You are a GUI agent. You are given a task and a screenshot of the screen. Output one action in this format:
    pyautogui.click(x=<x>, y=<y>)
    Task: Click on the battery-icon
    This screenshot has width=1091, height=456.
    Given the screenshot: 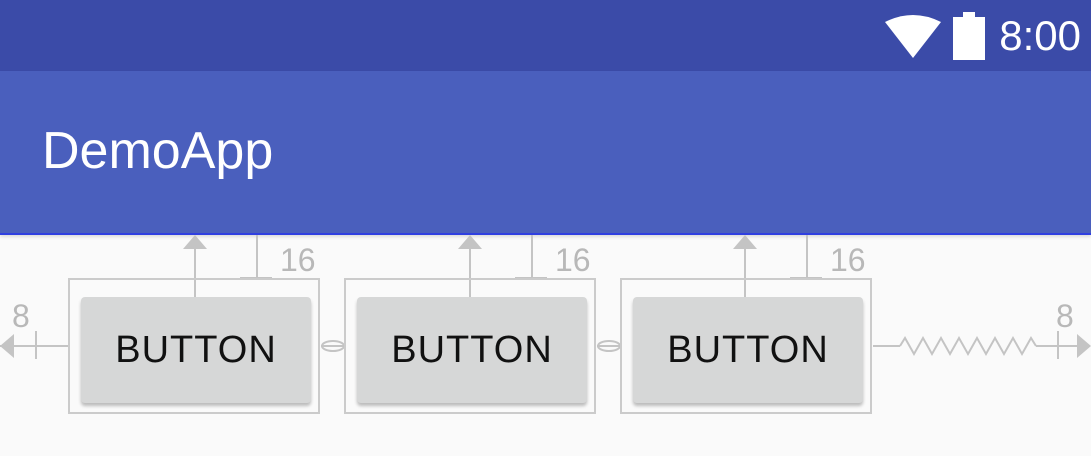 What is the action you would take?
    pyautogui.click(x=969, y=36)
    